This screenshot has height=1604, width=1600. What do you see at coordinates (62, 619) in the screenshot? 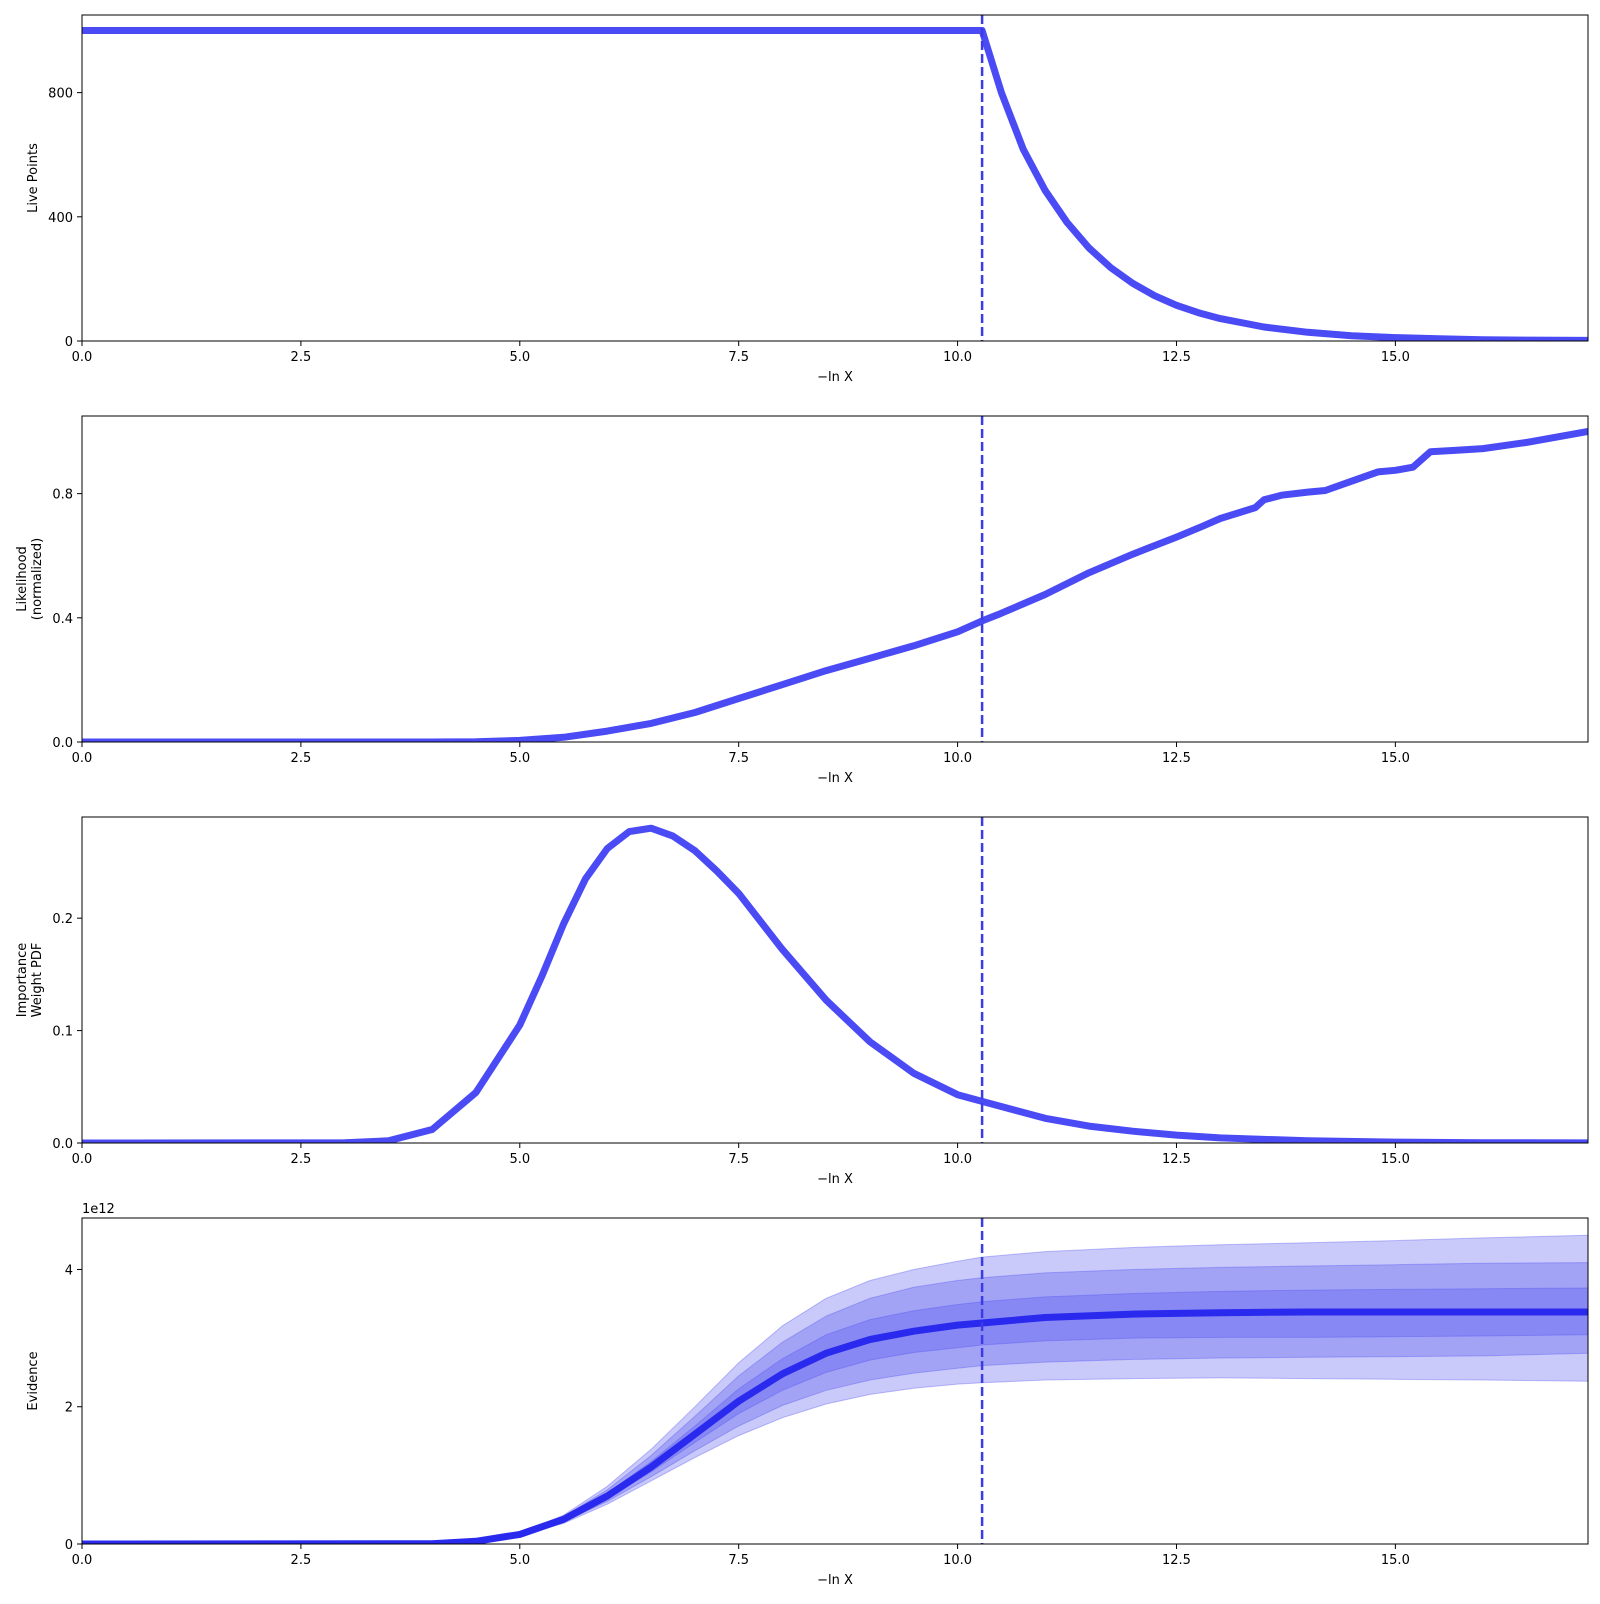
I see `y-tick-label: 0.4` at bounding box center [62, 619].